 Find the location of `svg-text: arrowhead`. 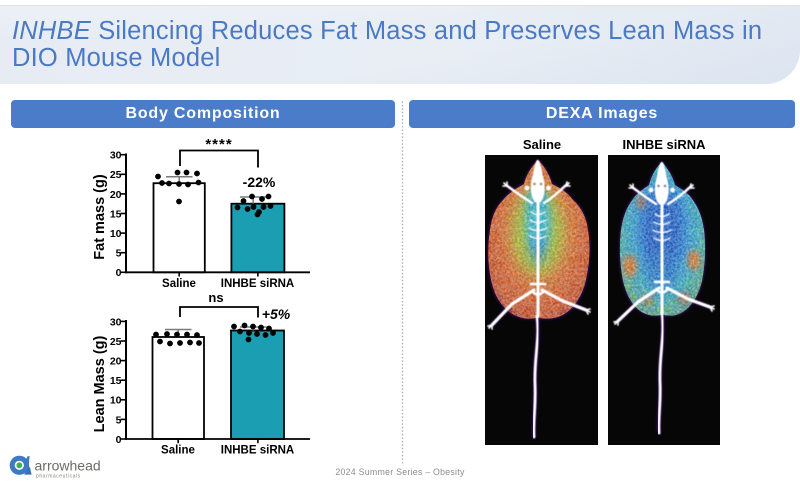

svg-text: arrowhead is located at coordinates (68, 466).